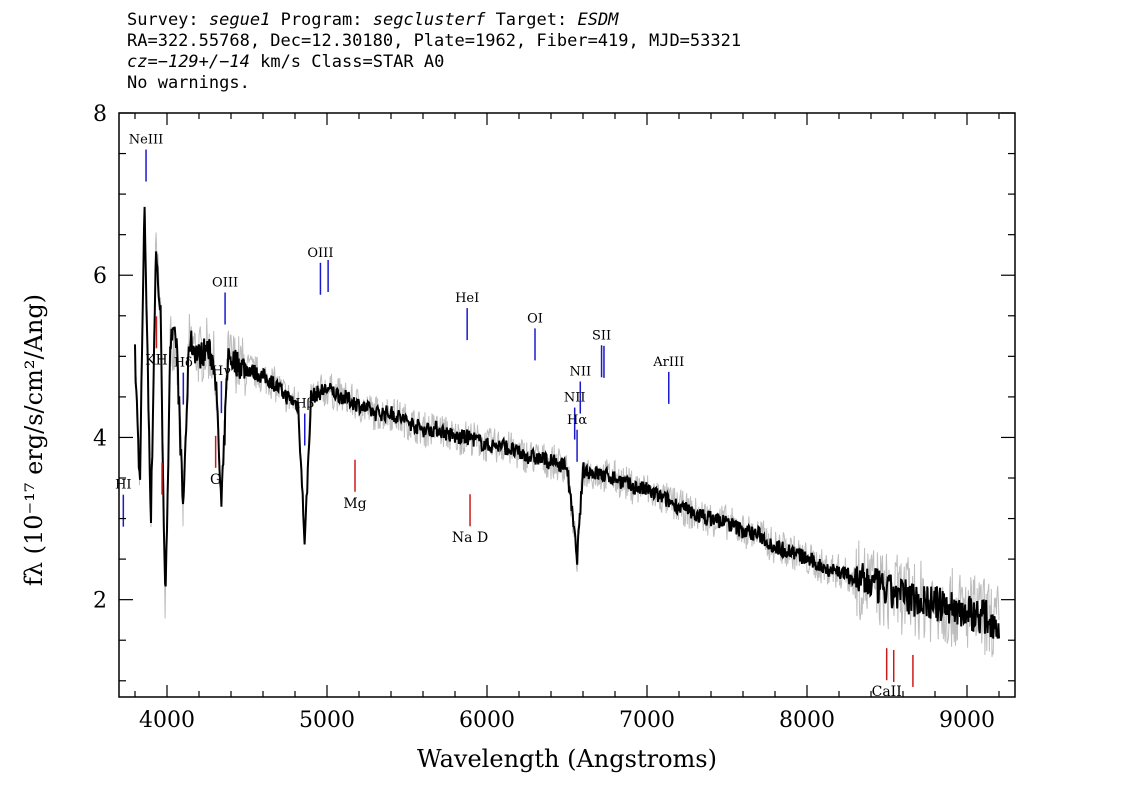 Image resolution: width=1134 pixels, height=810 pixels. What do you see at coordinates (567, 759) in the screenshot?
I see `x-axis-title: Wavelength (Angstroms)` at bounding box center [567, 759].